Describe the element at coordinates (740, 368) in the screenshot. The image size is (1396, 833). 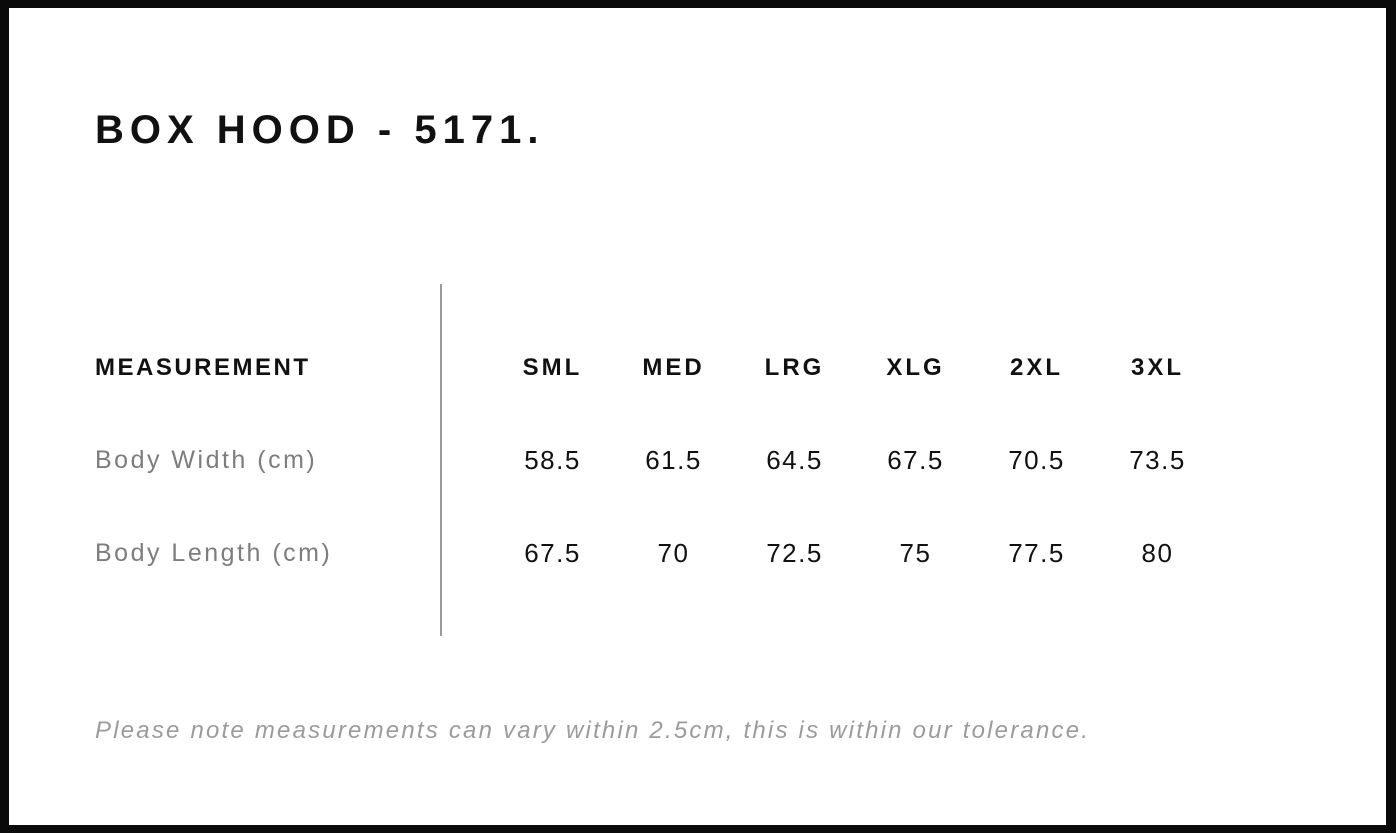
I see `size-chart-header-row: MEASUREMENT SML MED LRG XLG 2XL 3XL` at that location.